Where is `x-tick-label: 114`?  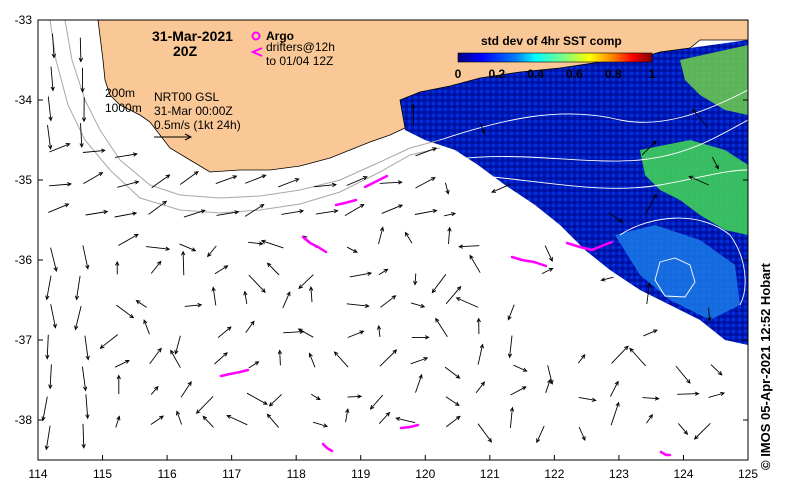 x-tick-label: 114 is located at coordinates (37, 474).